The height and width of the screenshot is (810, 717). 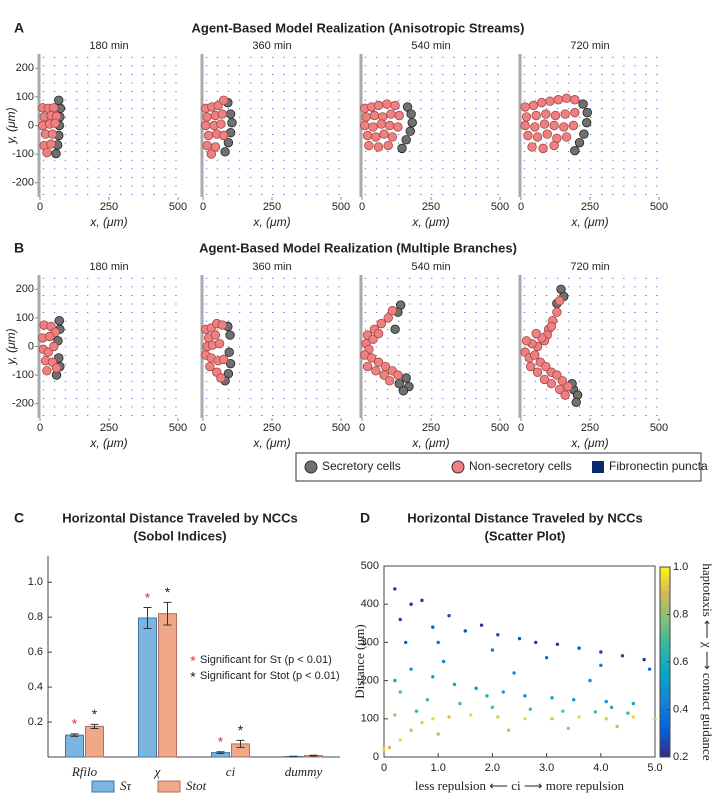 What do you see at coordinates (25, 318) in the screenshot?
I see `y-tick-label: 100` at bounding box center [25, 318].